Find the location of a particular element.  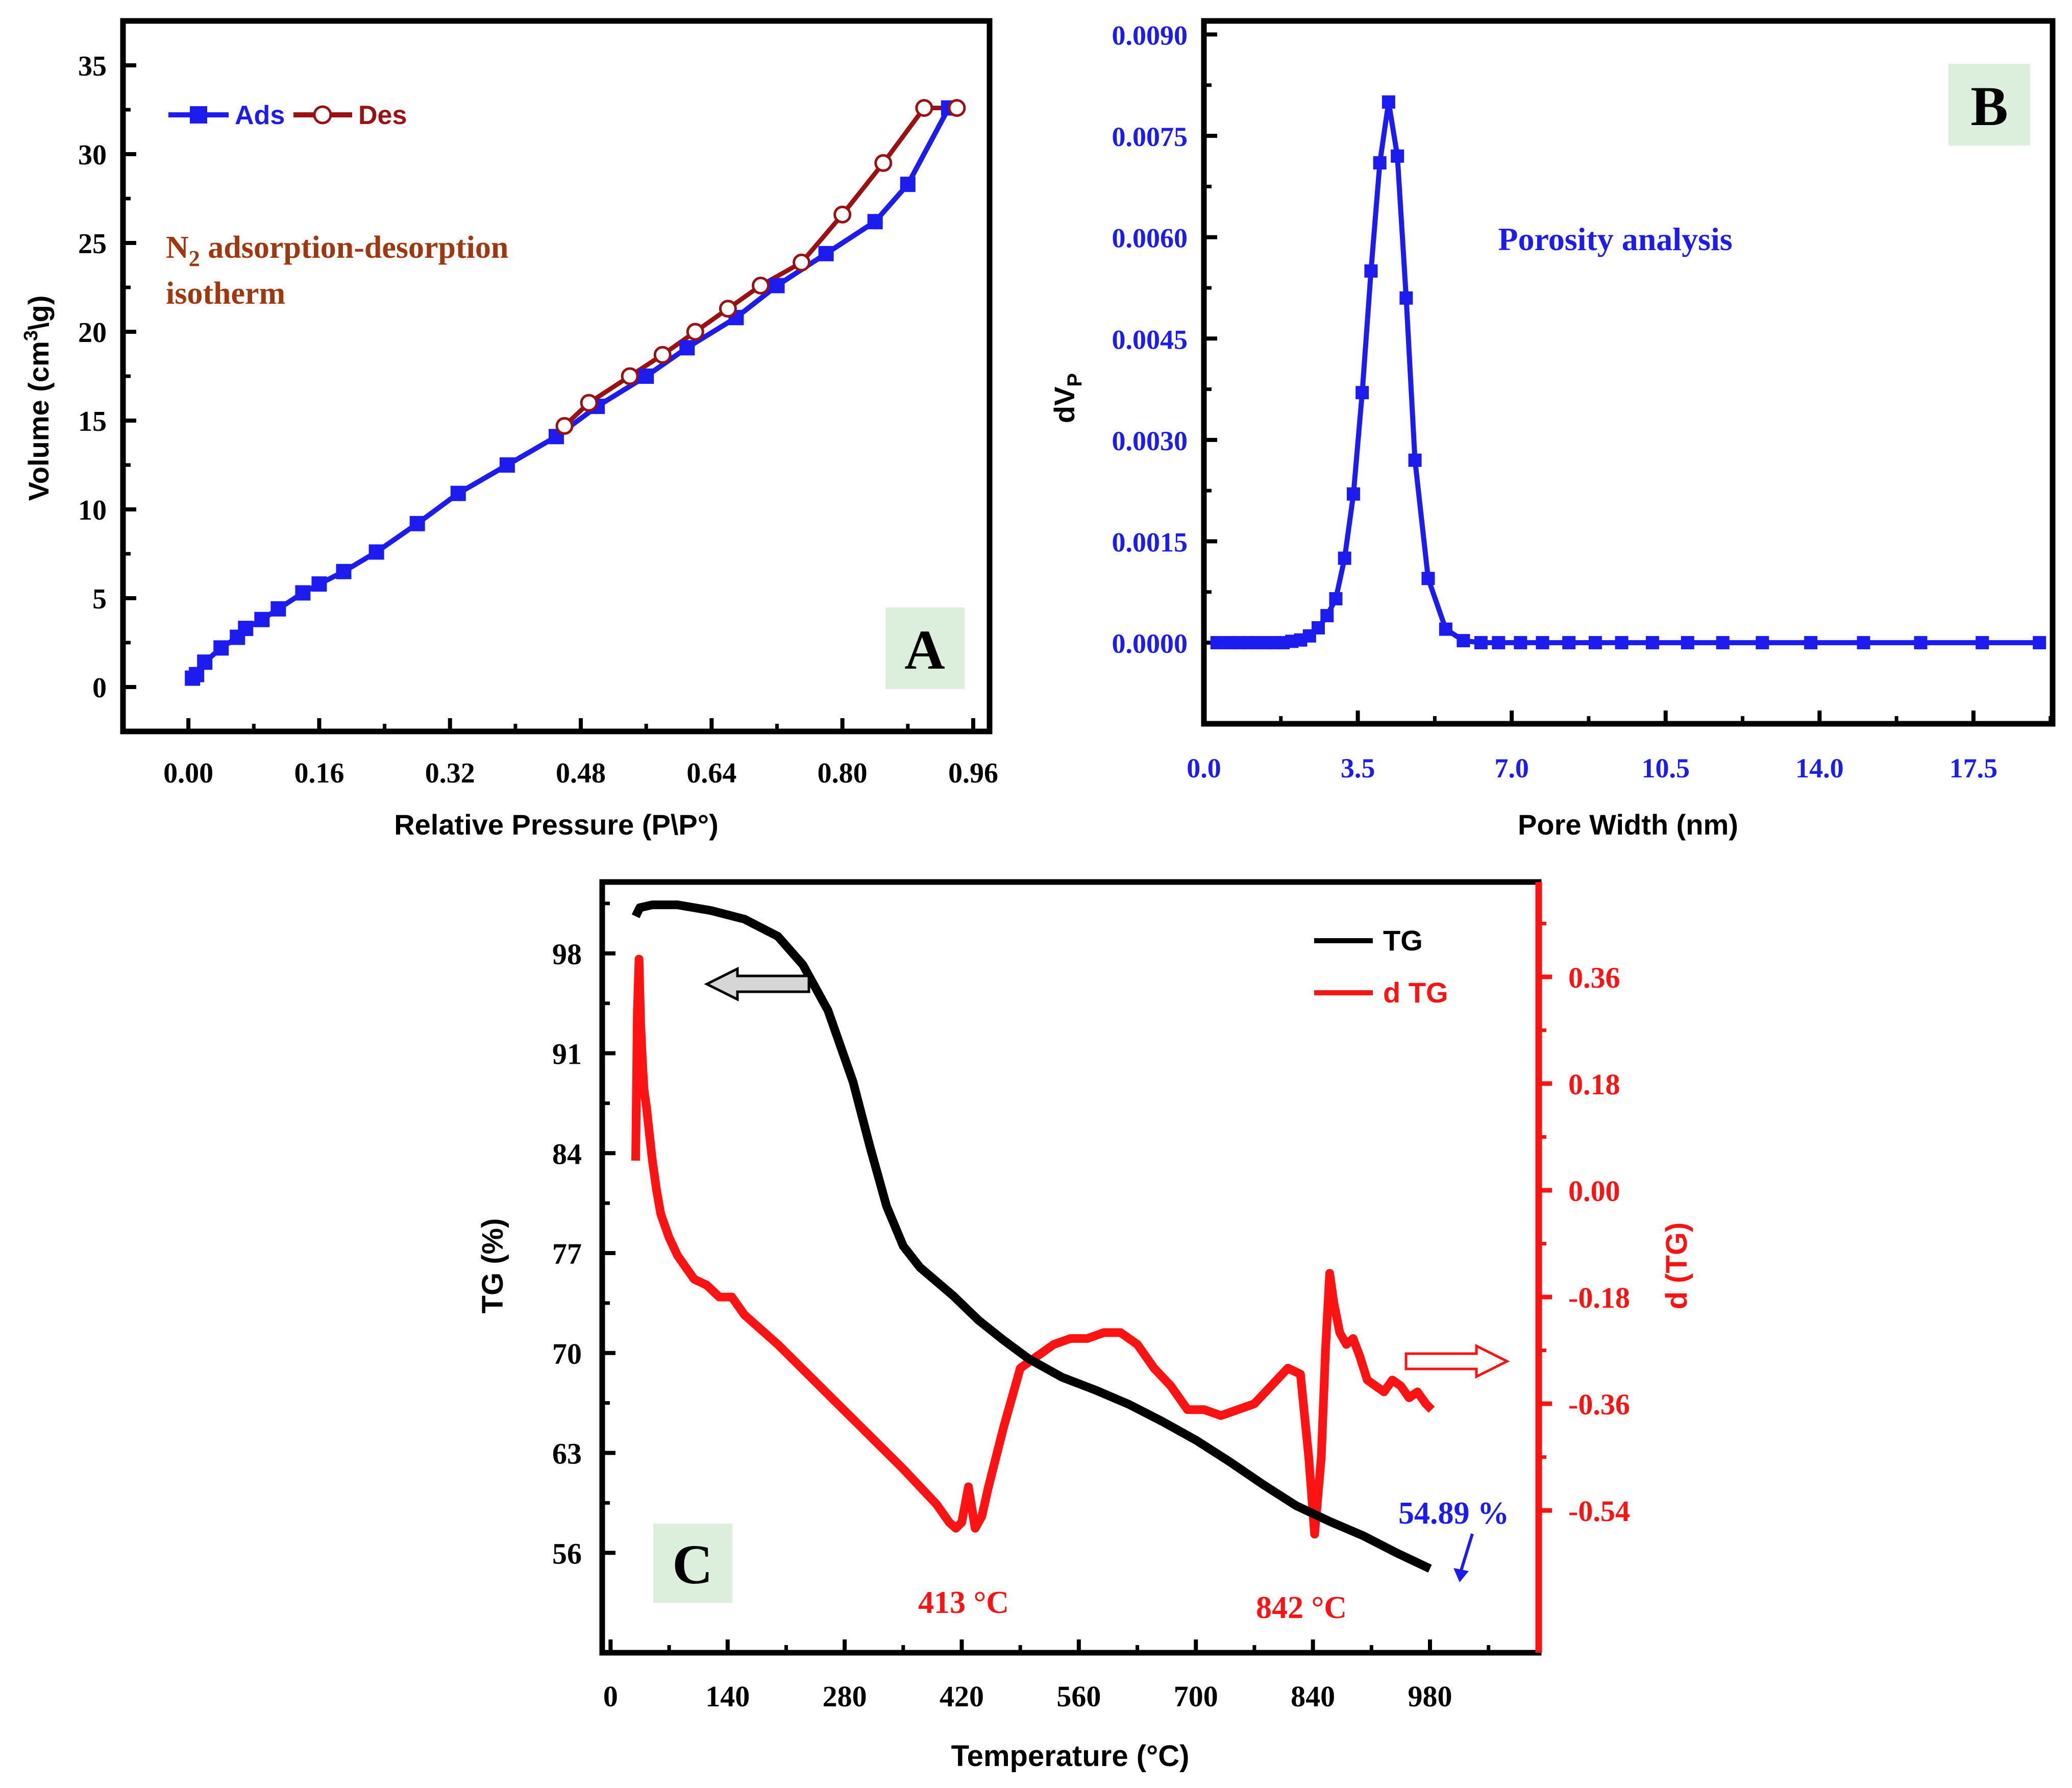

legend-des-marker is located at coordinates (322, 115).